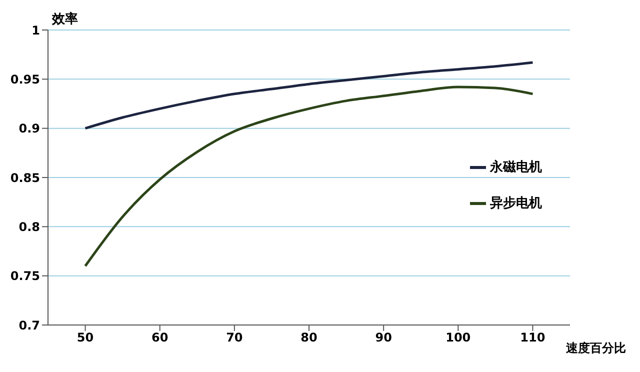 The height and width of the screenshot is (372, 640). I want to click on x-tick-label: 100, so click(458, 337).